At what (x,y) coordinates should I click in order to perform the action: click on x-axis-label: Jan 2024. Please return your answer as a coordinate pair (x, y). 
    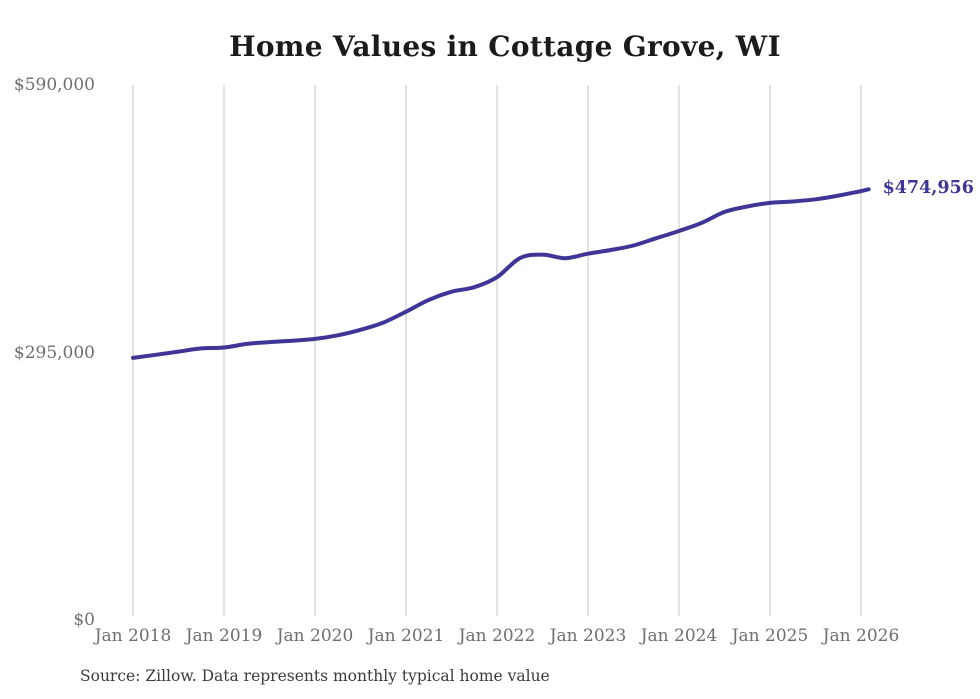
    Looking at the image, I should click on (679, 636).